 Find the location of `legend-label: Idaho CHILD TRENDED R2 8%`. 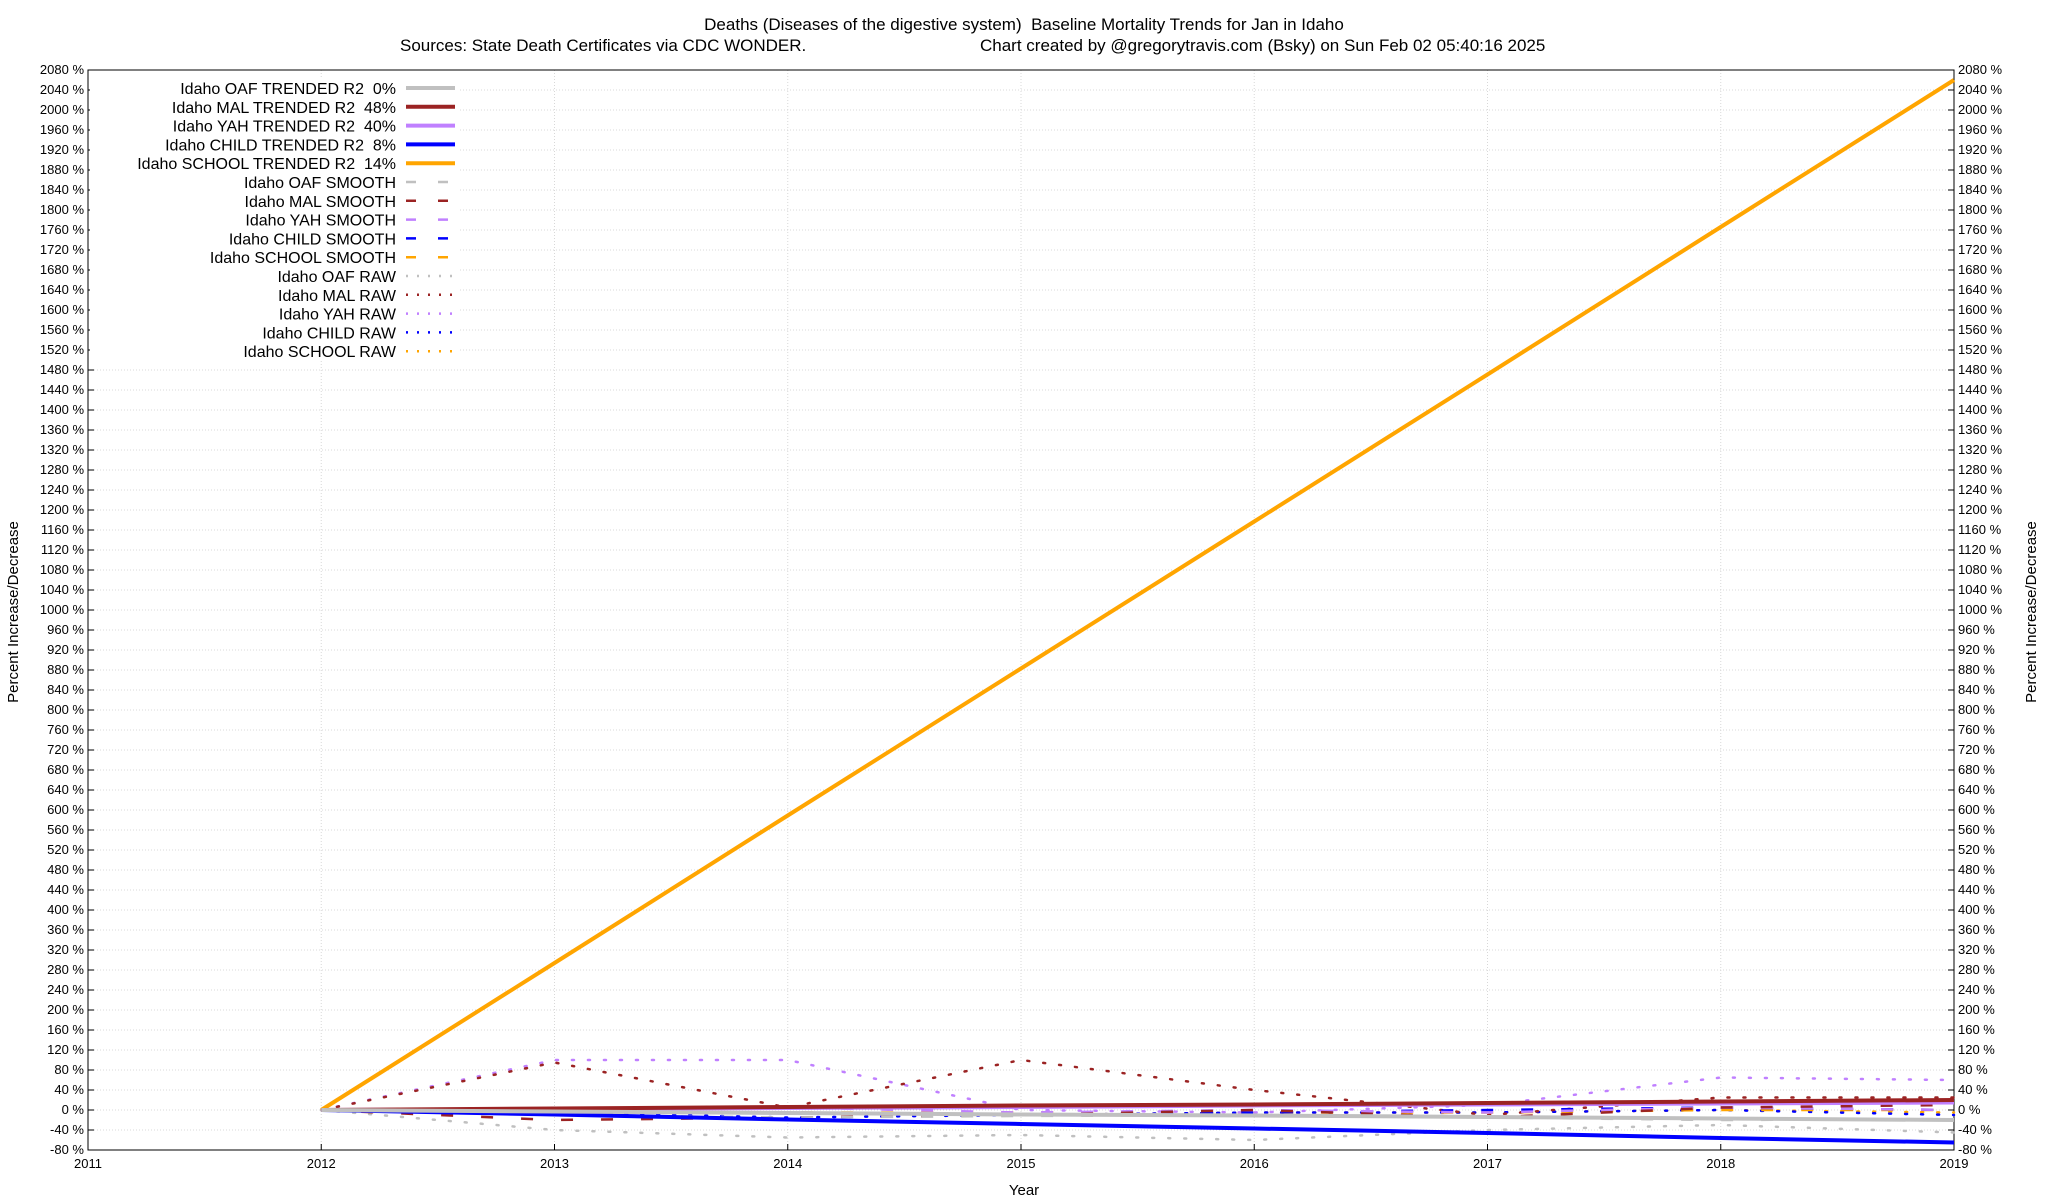

legend-label: Idaho CHILD TRENDED R2 8% is located at coordinates (280, 145).